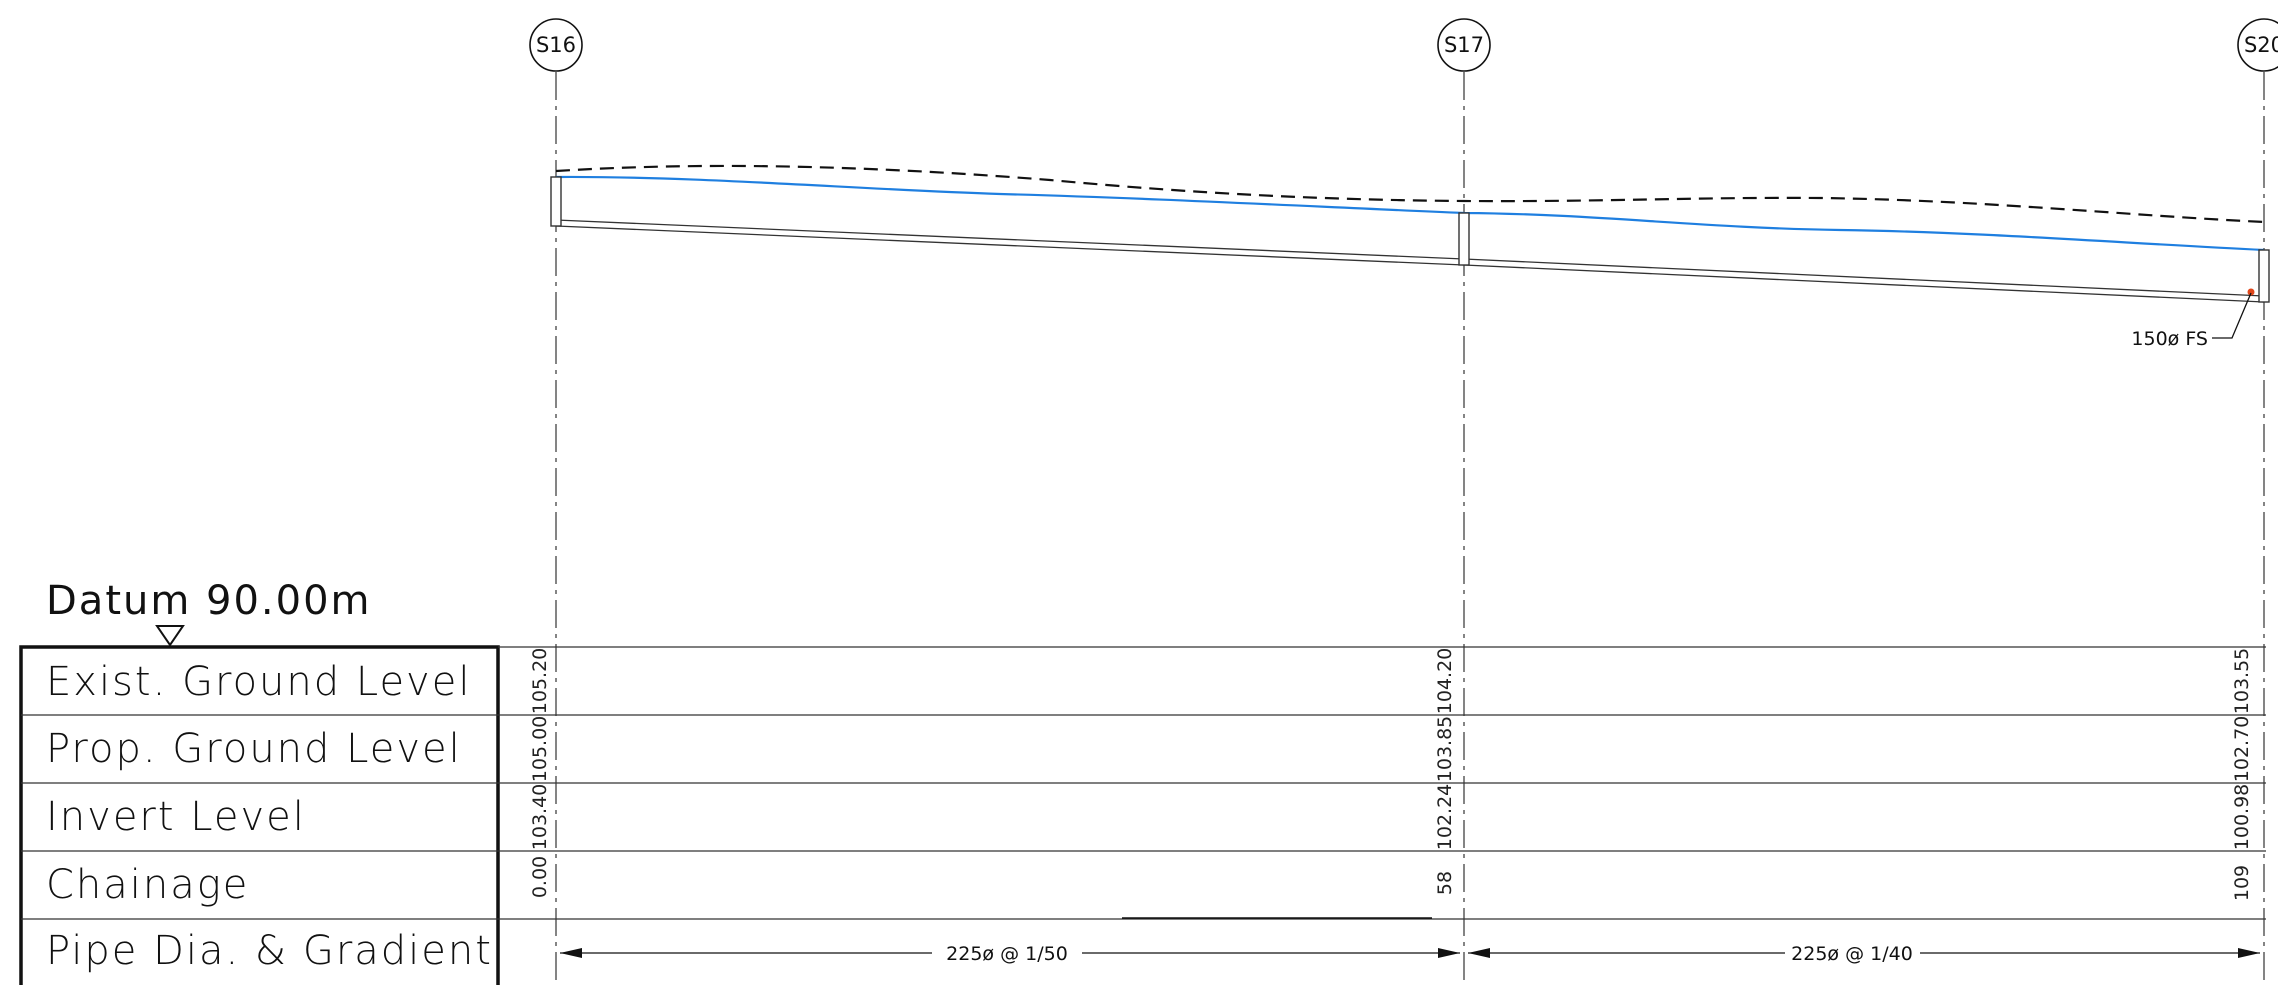  I want to click on manhole-s16, so click(556, 201).